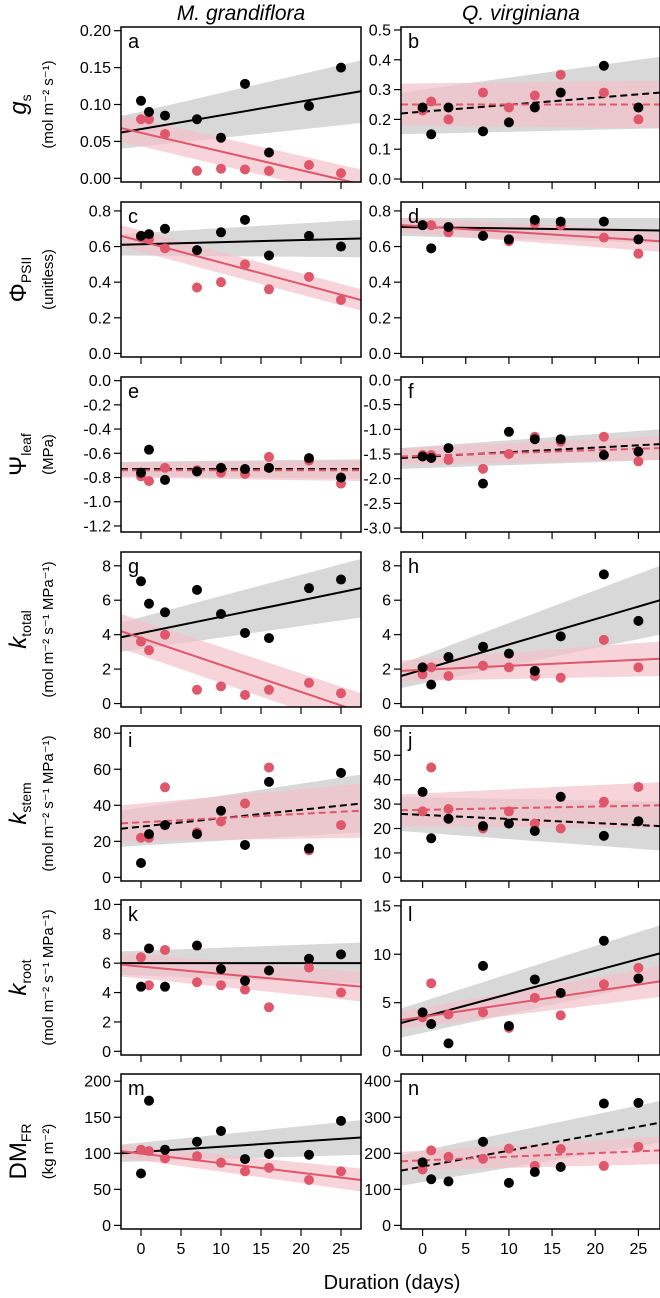 Image resolution: width=660 pixels, height=1298 pixels. Describe the element at coordinates (530, 279) in the screenshot. I see `panel-frame-d` at that location.